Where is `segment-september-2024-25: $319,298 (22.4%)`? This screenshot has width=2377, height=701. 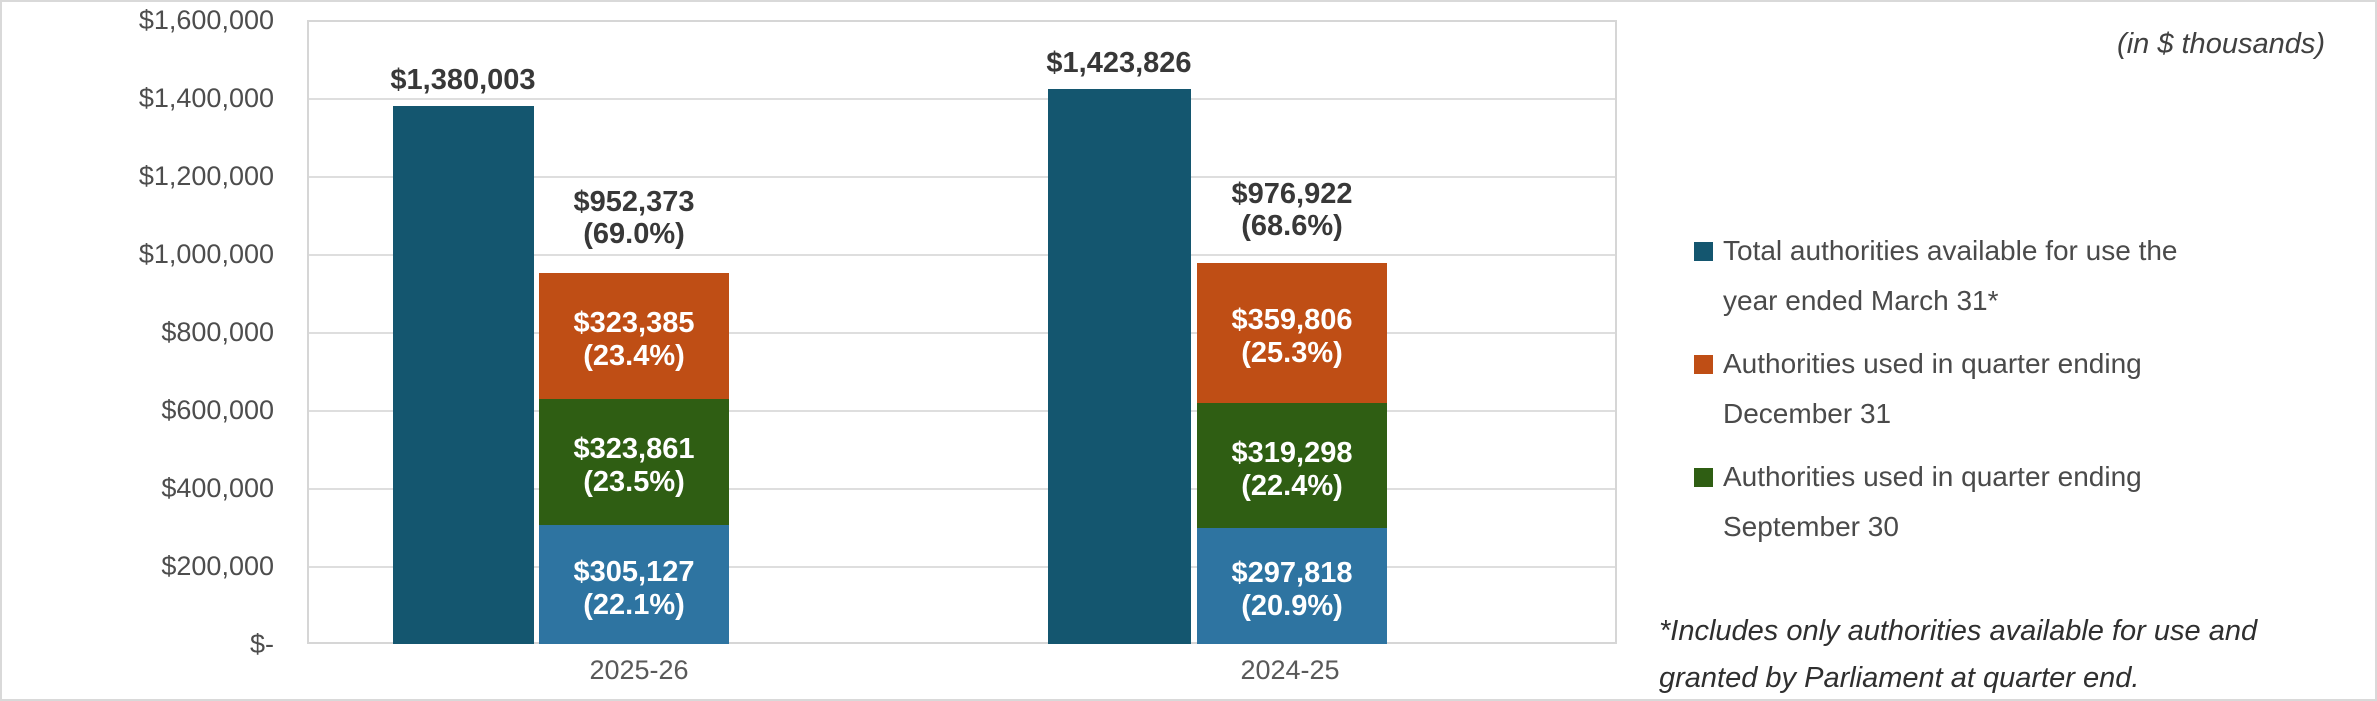
segment-september-2024-25: $319,298 (22.4%) is located at coordinates (1292, 465).